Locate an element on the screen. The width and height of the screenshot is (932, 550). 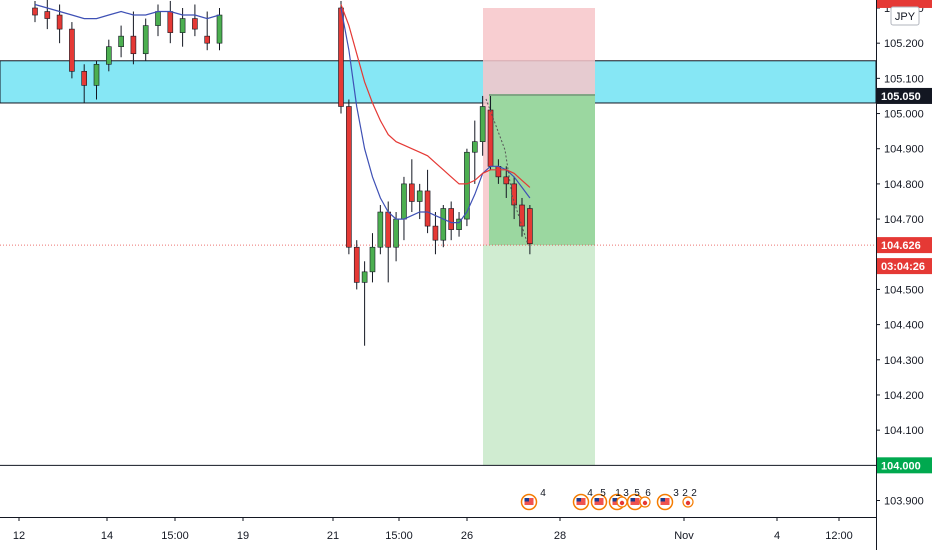
price-tick-label: 104.400 is located at coordinates (904, 326).